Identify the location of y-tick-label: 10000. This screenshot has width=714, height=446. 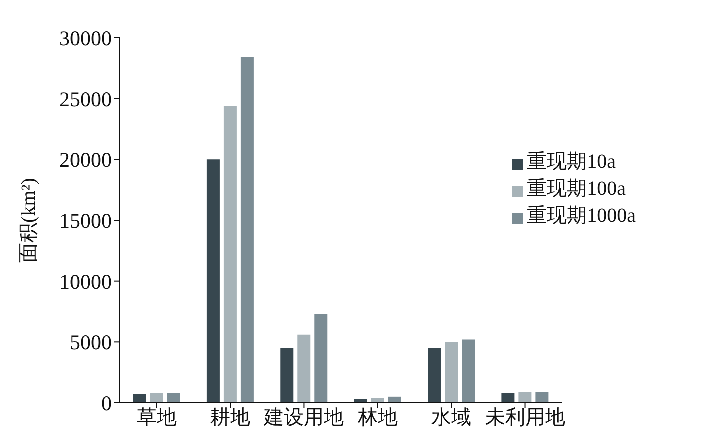
(86, 282).